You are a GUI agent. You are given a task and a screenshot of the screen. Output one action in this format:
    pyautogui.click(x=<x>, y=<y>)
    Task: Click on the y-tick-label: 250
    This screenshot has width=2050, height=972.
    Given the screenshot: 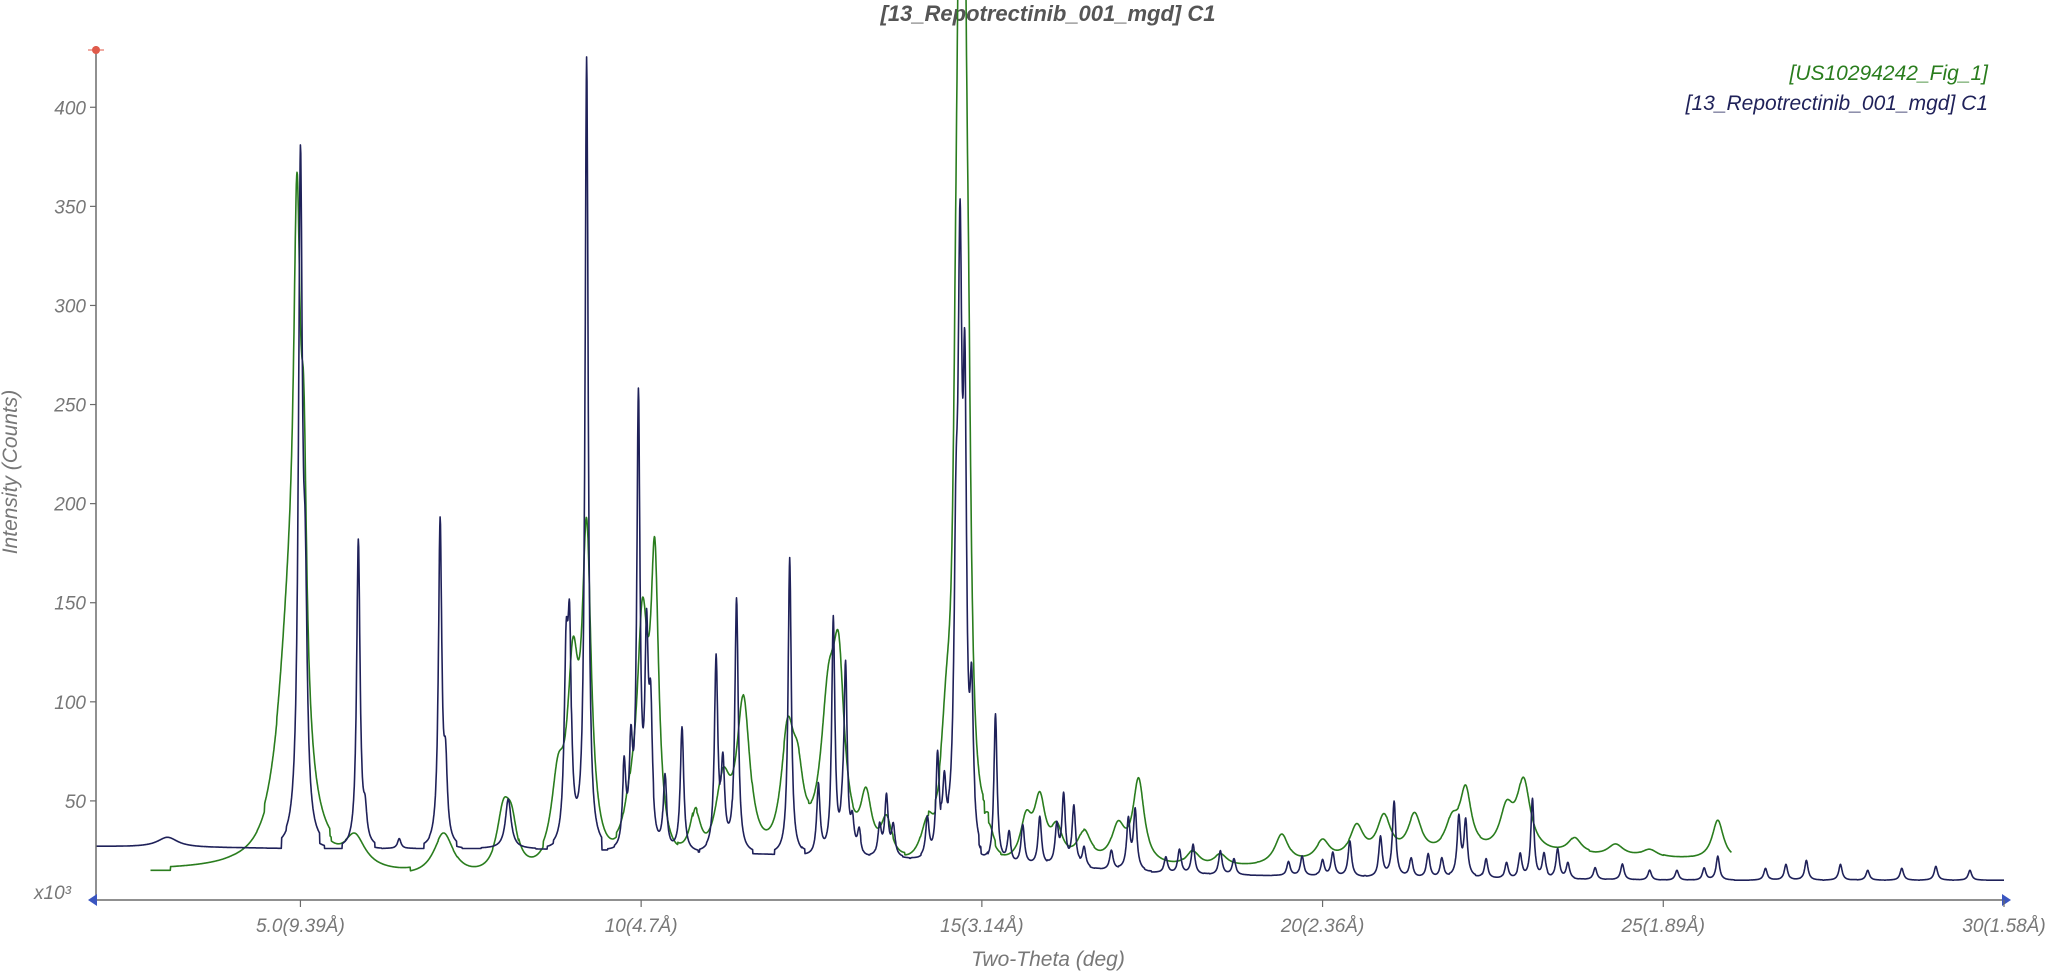 What is the action you would take?
    pyautogui.click(x=69, y=406)
    